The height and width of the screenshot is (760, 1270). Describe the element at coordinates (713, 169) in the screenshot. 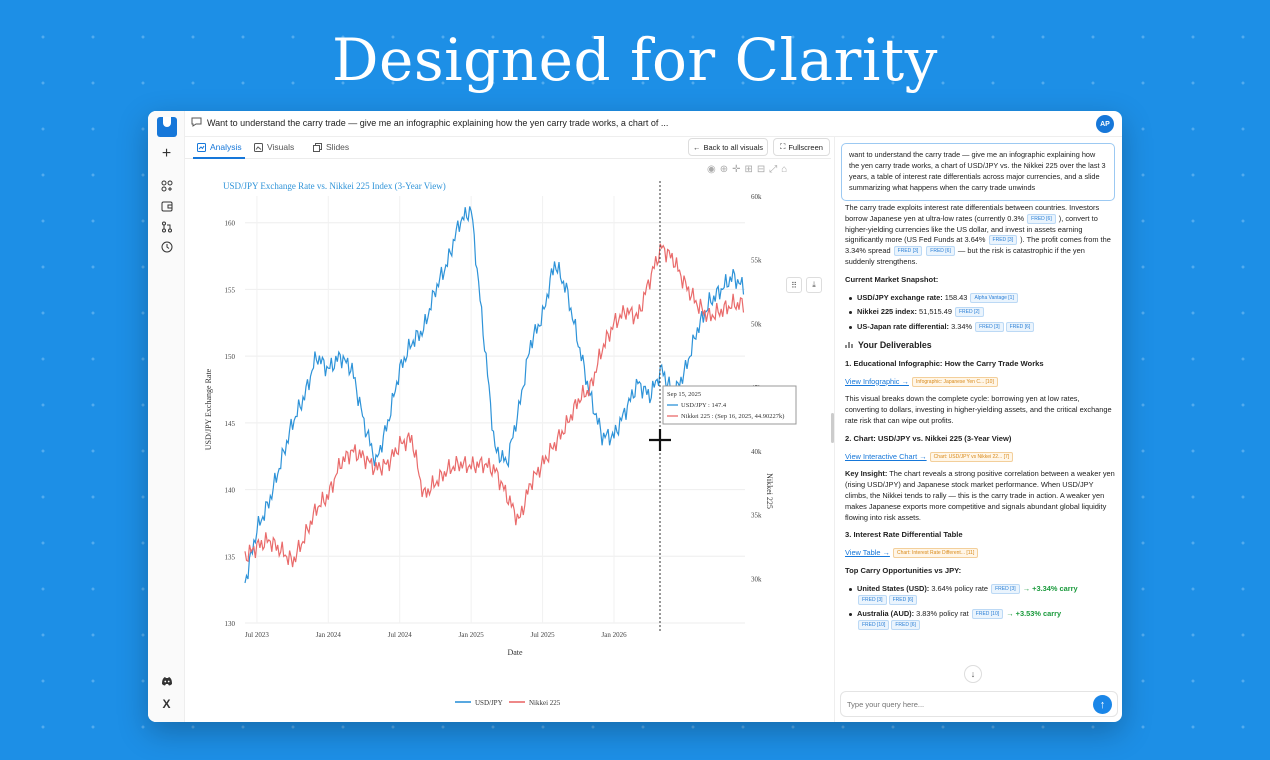

I see `camera-icon: ◉` at that location.